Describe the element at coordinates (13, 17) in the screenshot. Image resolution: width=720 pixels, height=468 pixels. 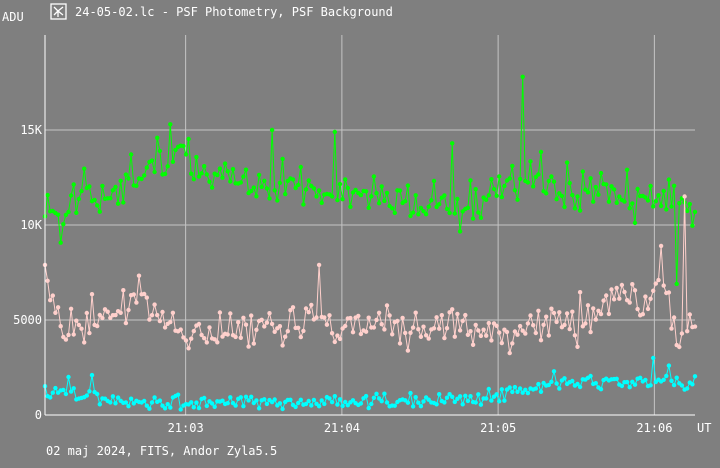
I see `y-axis-label: ADU` at that location.